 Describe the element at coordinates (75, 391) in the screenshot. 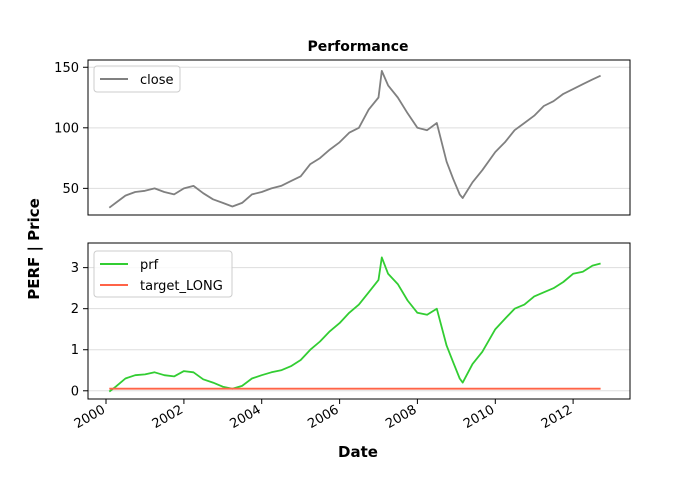

I see `y-tick-label: 0` at that location.